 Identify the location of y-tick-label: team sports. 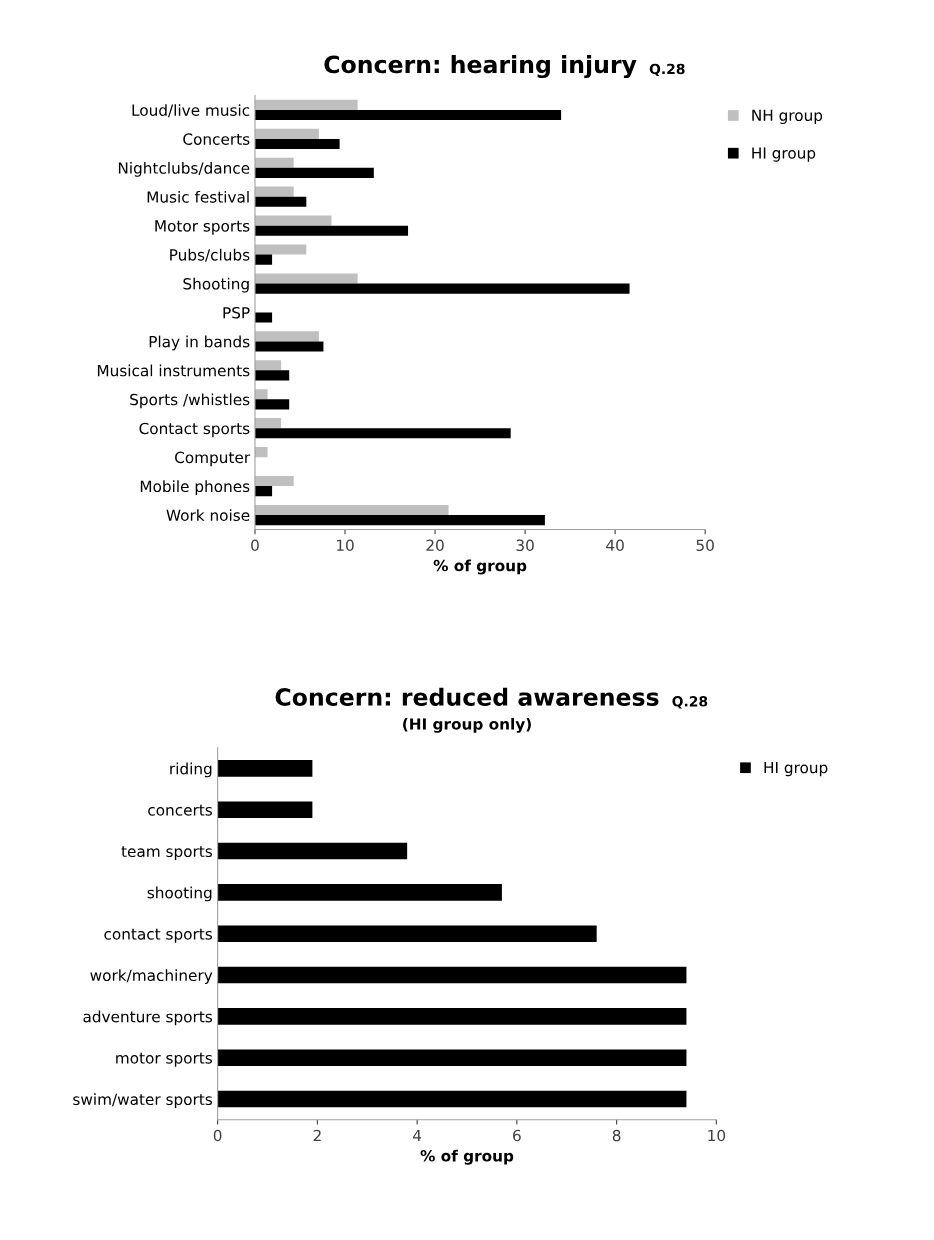
(167, 853).